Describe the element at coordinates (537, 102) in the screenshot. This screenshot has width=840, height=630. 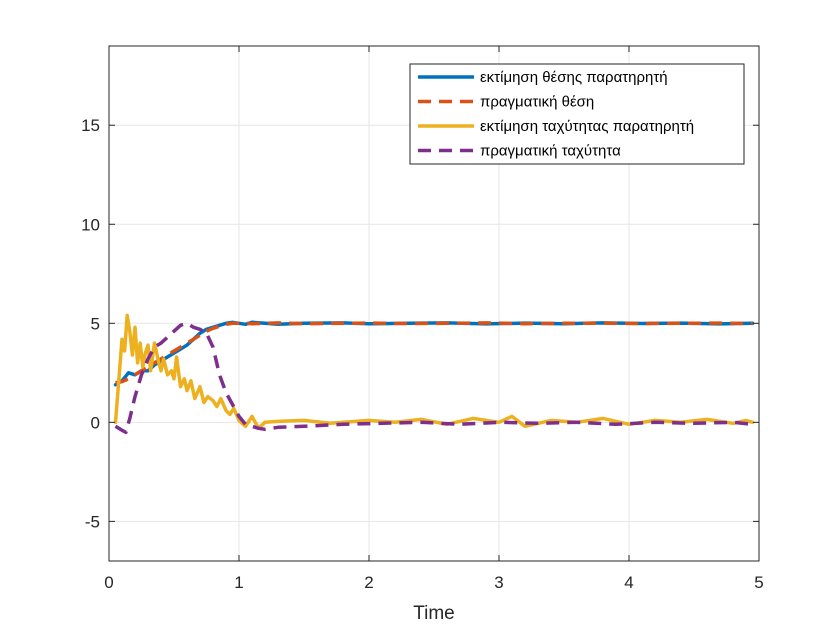
I see `legend-label-2: πραγματική θέση` at that location.